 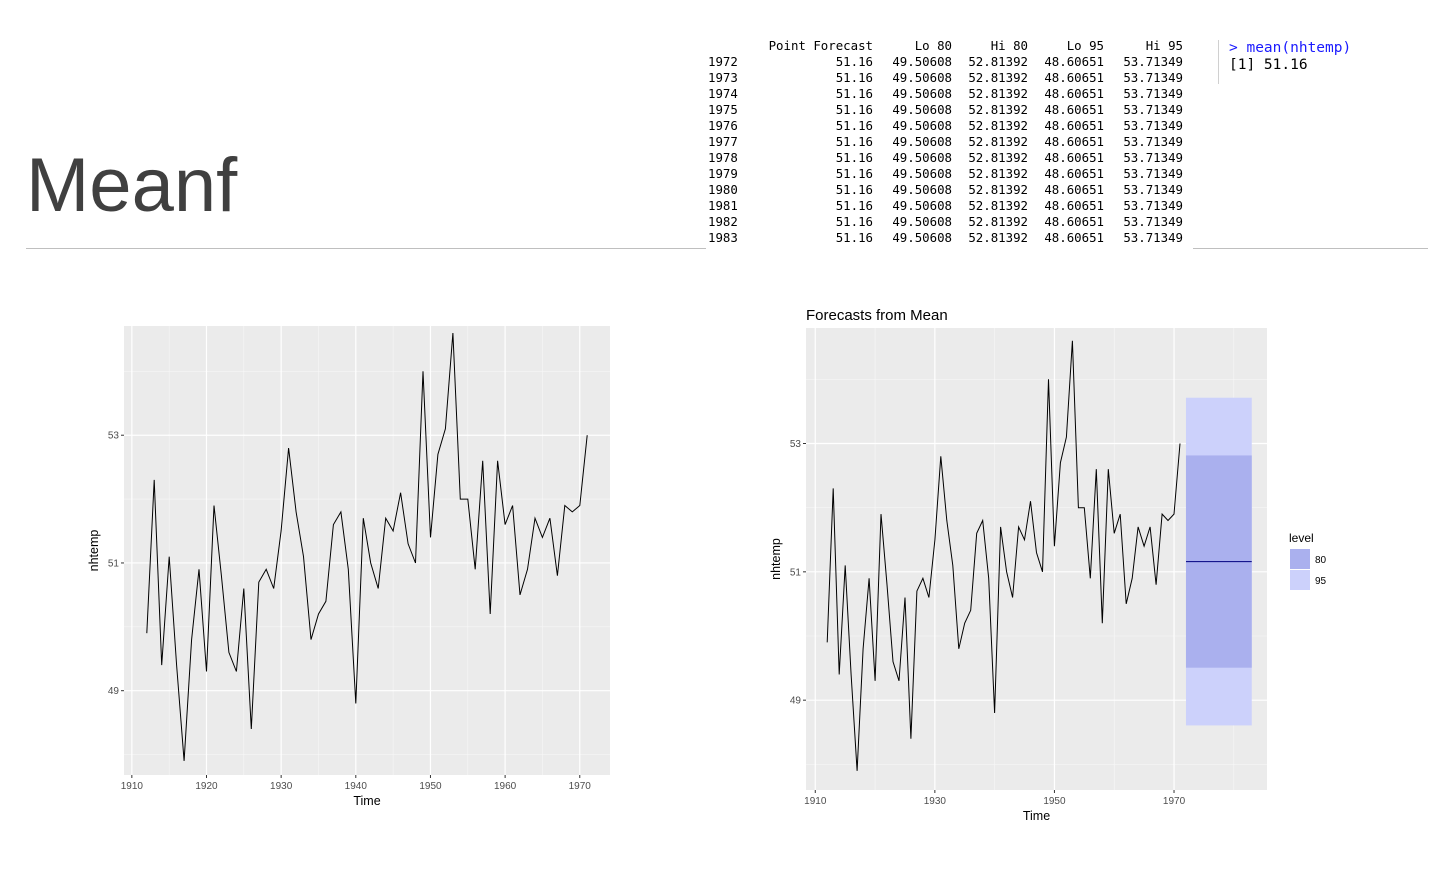 I want to click on table-header-cell: Point Forecast, so click(x=820, y=45).